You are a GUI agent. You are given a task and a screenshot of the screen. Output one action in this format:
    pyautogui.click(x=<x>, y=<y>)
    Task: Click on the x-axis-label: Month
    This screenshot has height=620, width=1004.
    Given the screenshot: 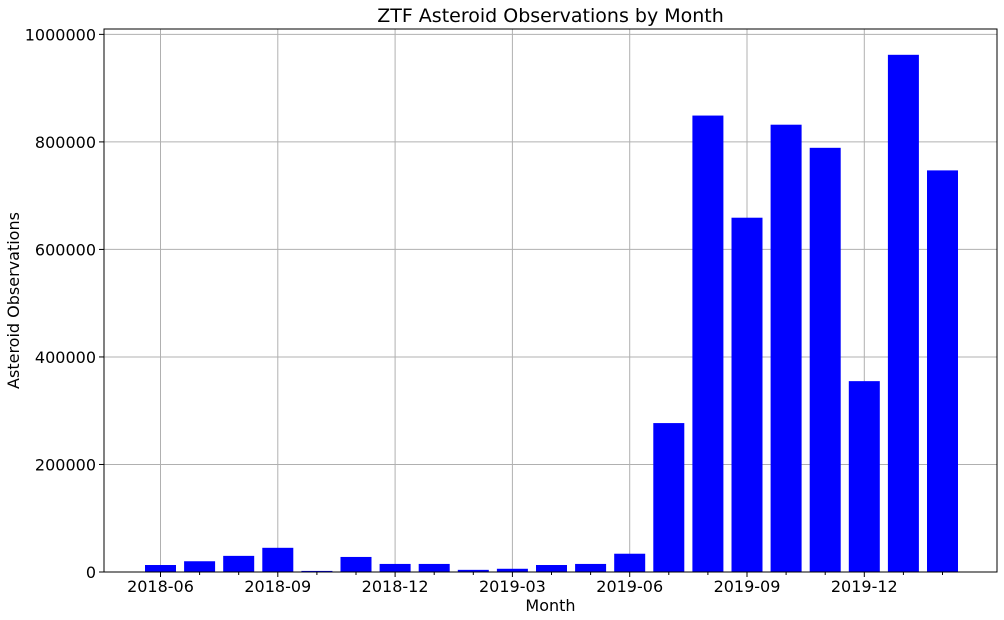 What is the action you would take?
    pyautogui.click(x=550, y=605)
    